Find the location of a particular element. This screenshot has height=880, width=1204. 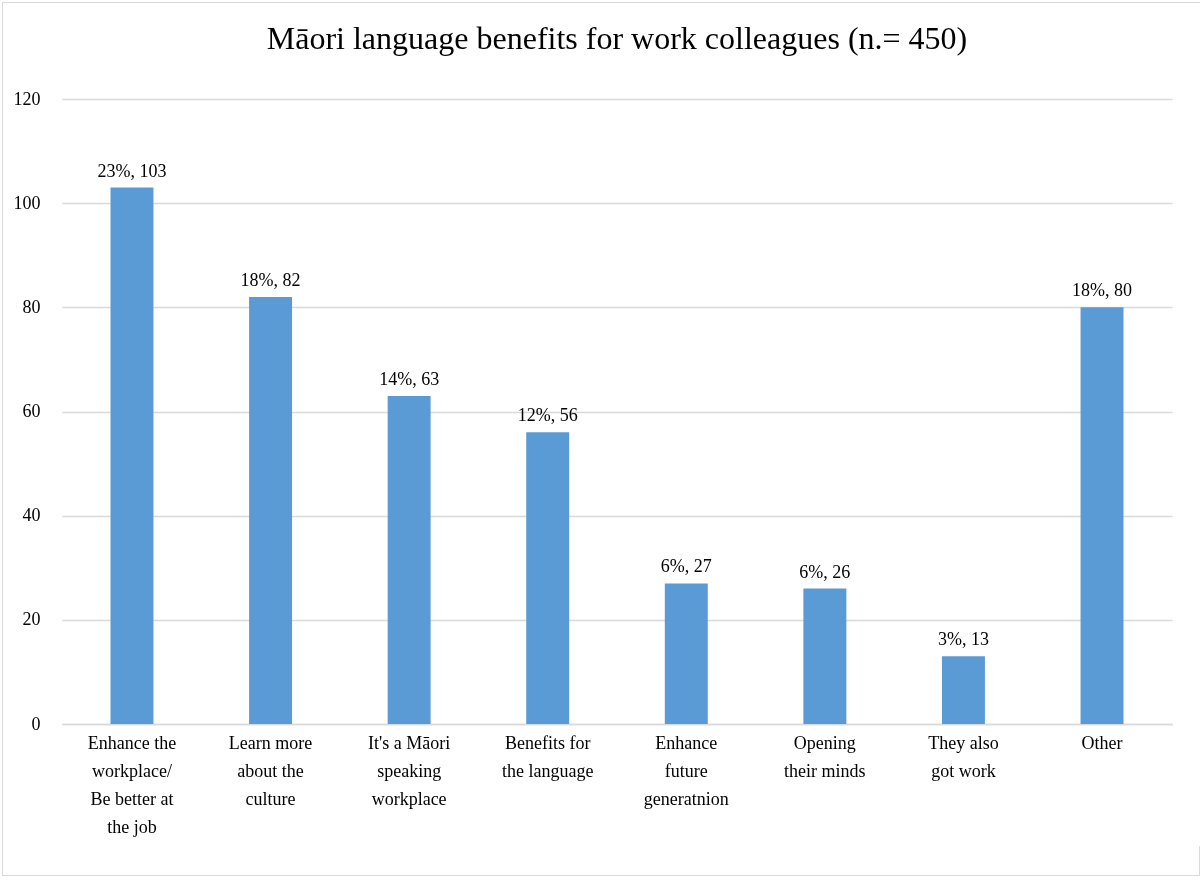

data-label: 18%, 80 is located at coordinates (1102, 290).